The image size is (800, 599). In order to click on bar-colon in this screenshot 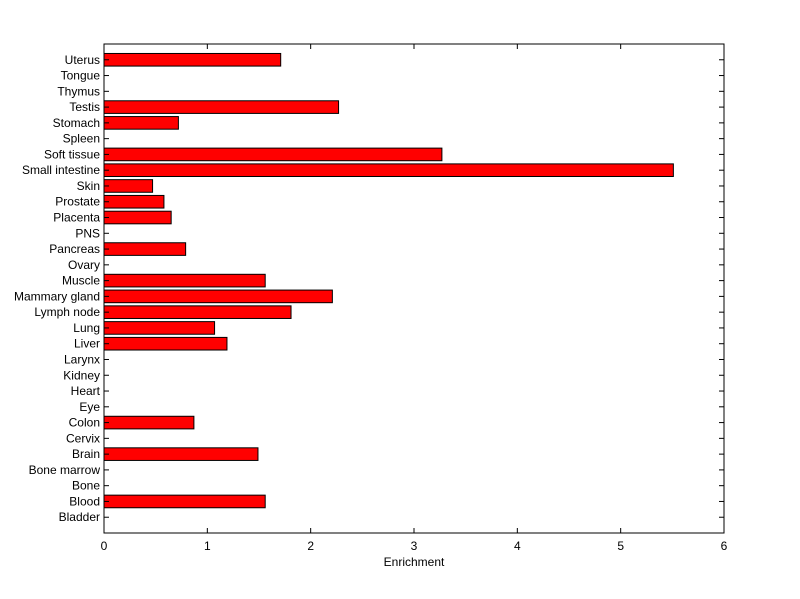, I will do `click(149, 422)`.